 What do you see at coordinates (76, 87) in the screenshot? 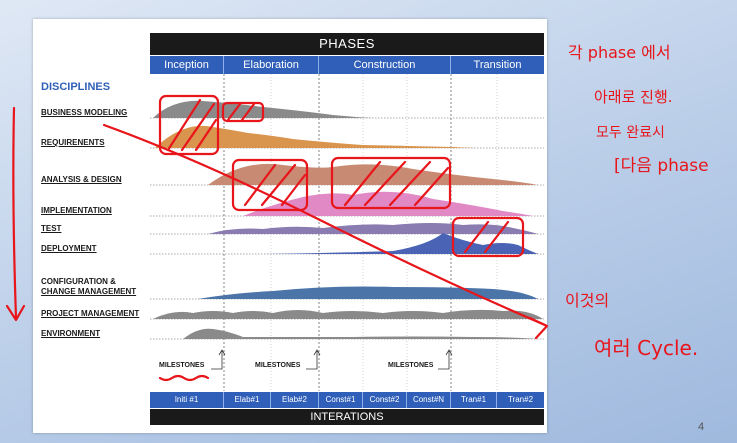
I see `disciplines-title: DISCIPLINES` at bounding box center [76, 87].